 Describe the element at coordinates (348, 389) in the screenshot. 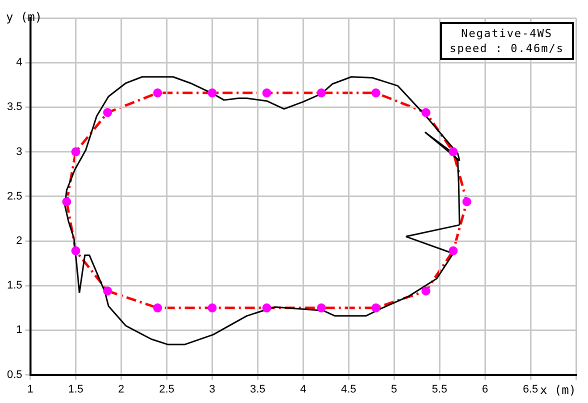

I see `x-tick-label: 4.5` at that location.